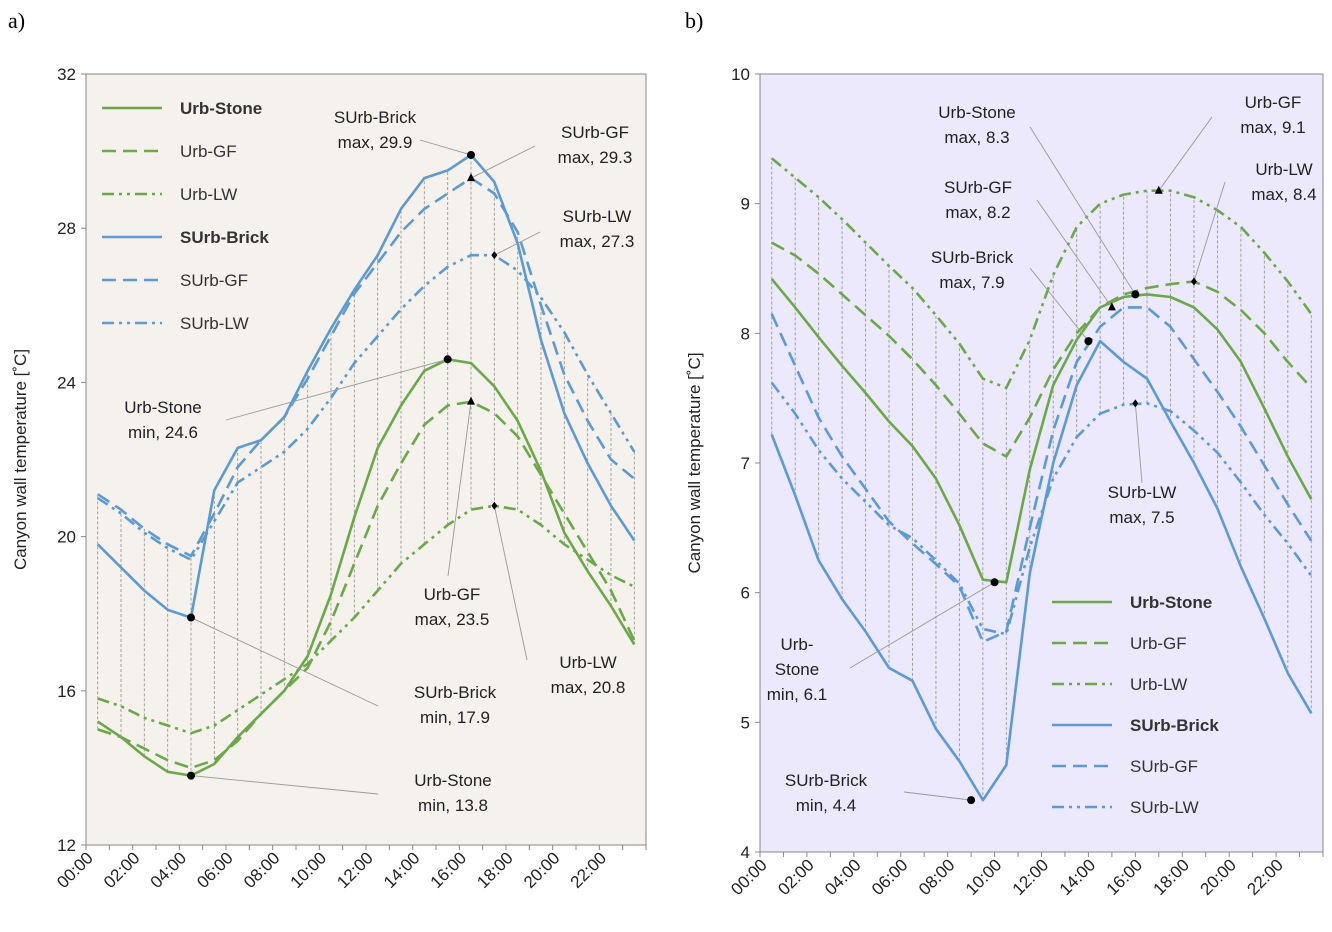 The height and width of the screenshot is (932, 1332). I want to click on panel-label: b), so click(694, 20).